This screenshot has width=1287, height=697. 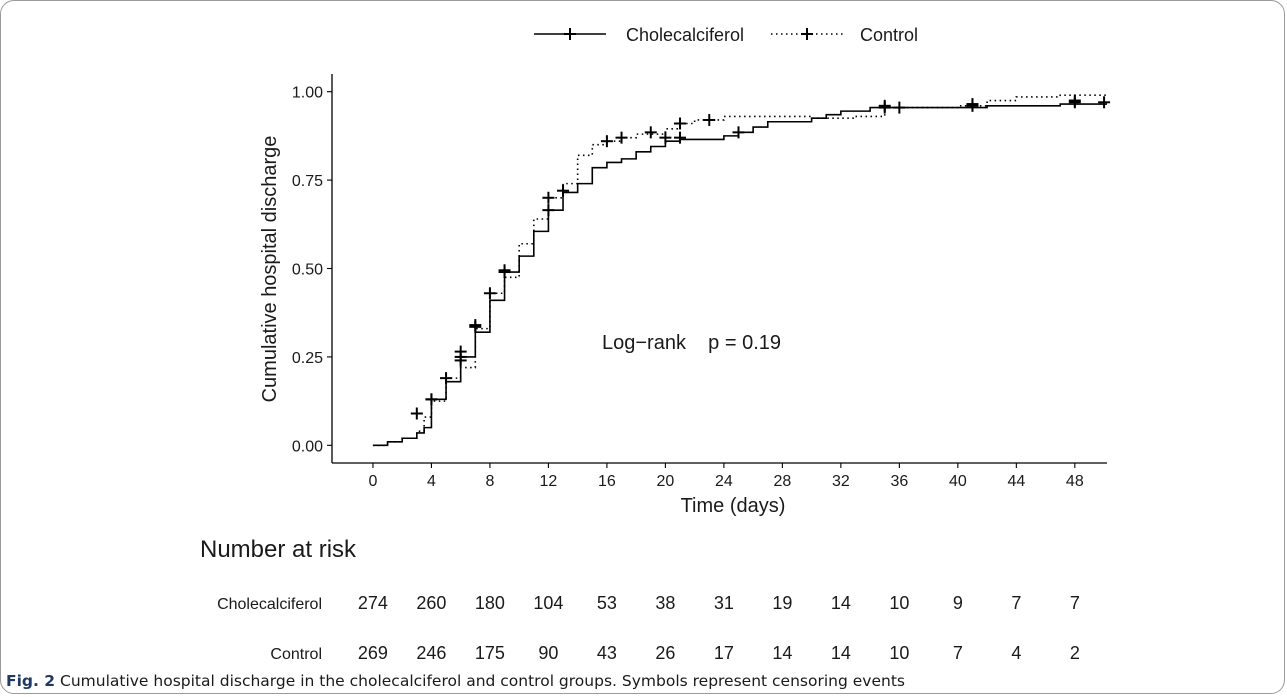 I want to click on caption-label: Fig. 2, so click(x=31, y=681).